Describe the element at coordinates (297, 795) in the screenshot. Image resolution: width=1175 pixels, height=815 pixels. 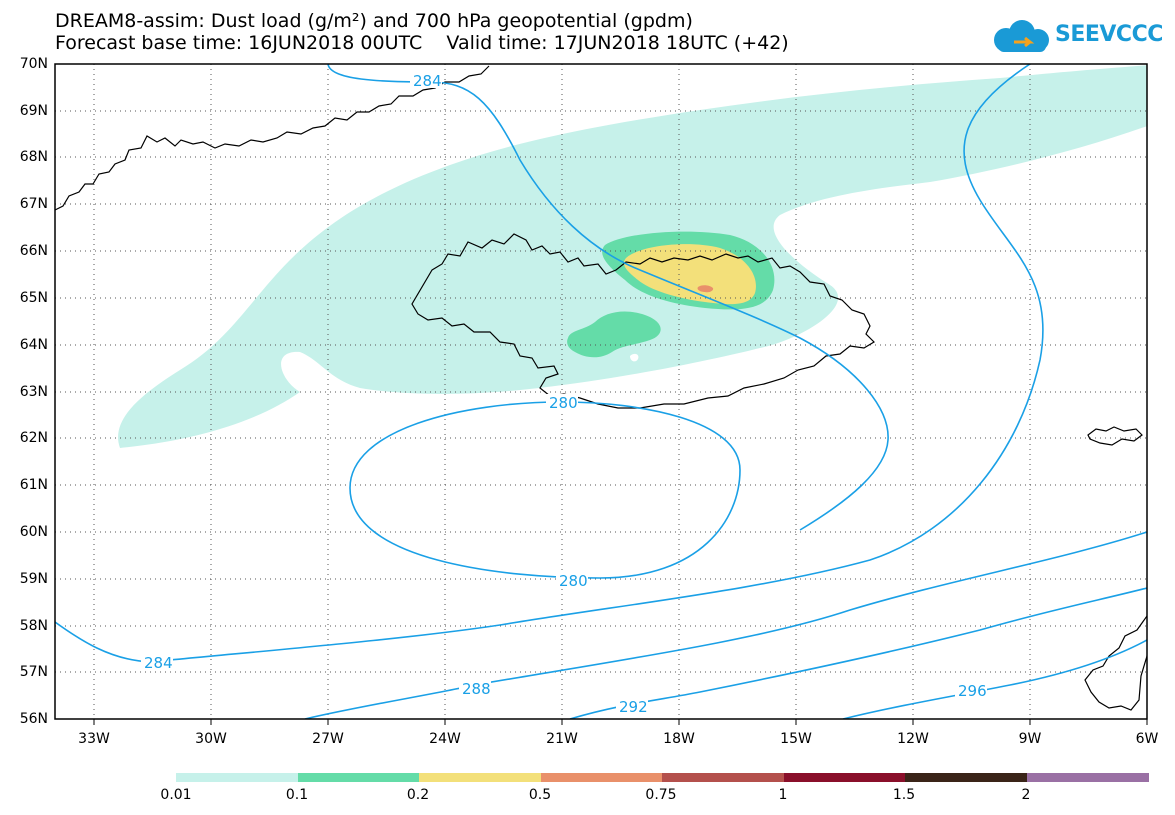
I see `colorbar-label: 0.1` at that location.